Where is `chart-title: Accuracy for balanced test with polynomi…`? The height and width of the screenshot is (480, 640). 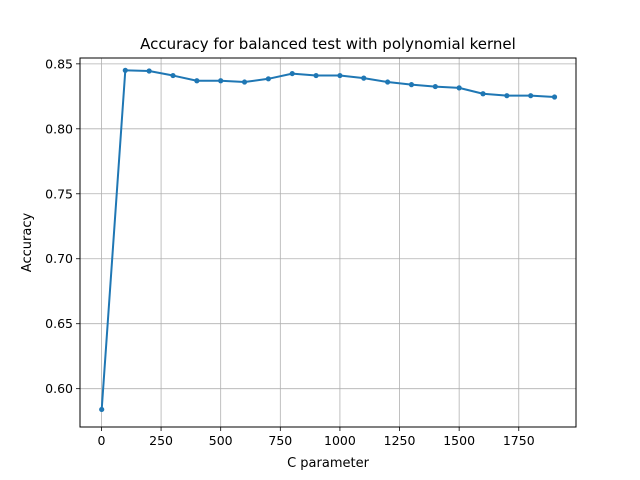 chart-title: Accuracy for balanced test with polynomi… is located at coordinates (328, 44).